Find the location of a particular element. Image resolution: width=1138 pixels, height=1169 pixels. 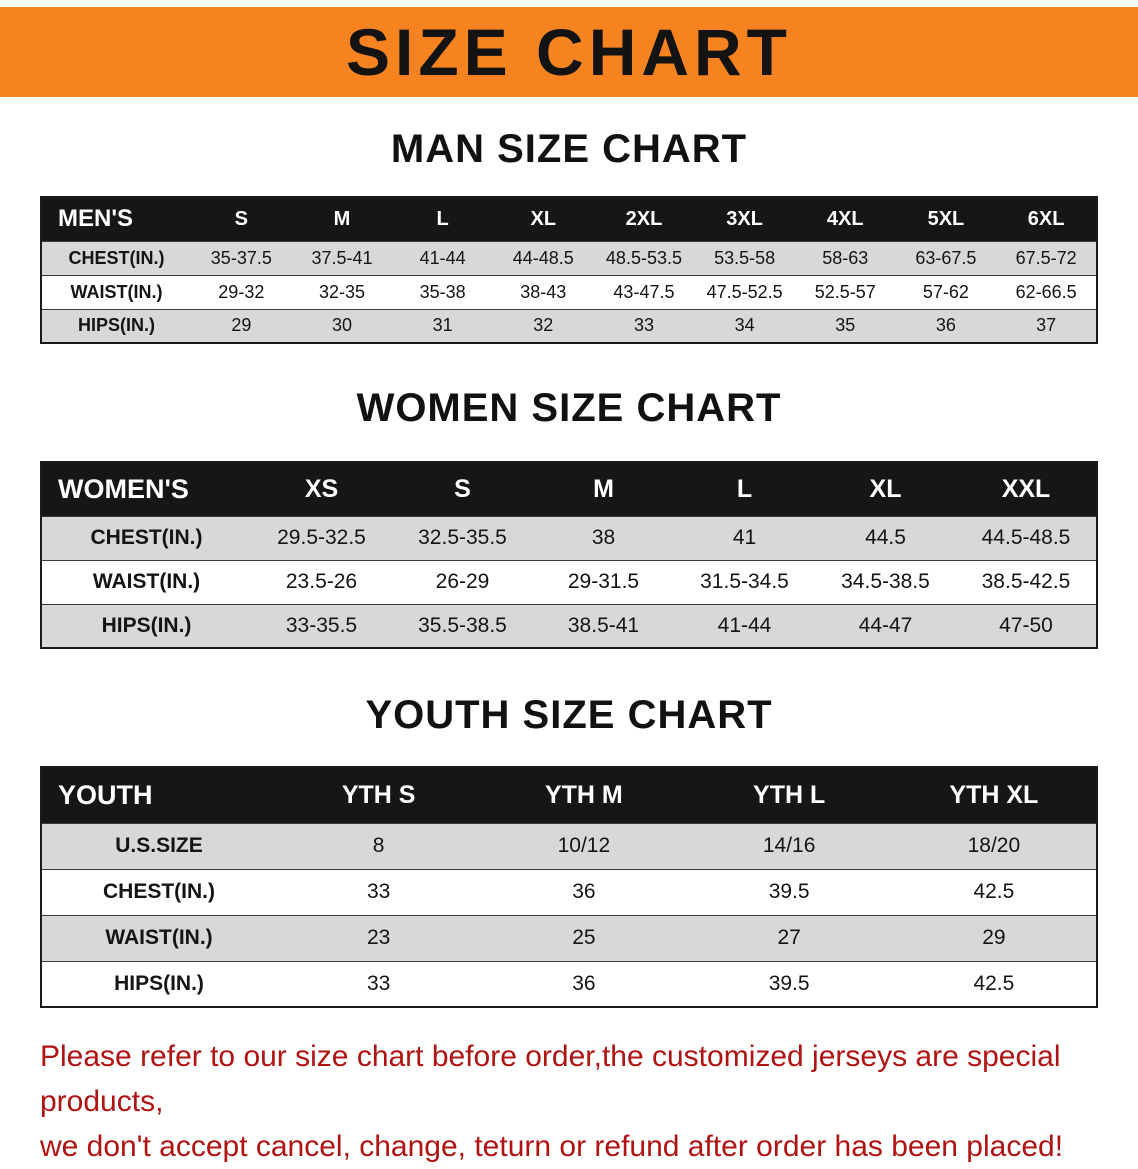

measurement-value-cell: 18/20 is located at coordinates (994, 845).